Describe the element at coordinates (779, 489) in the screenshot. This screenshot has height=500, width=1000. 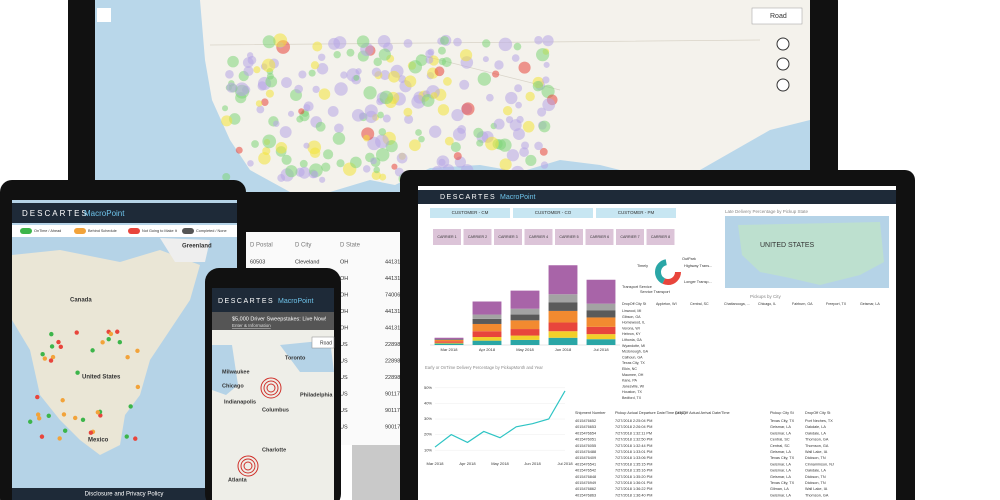
I see `shipment-cell: Gilman, LA` at that location.